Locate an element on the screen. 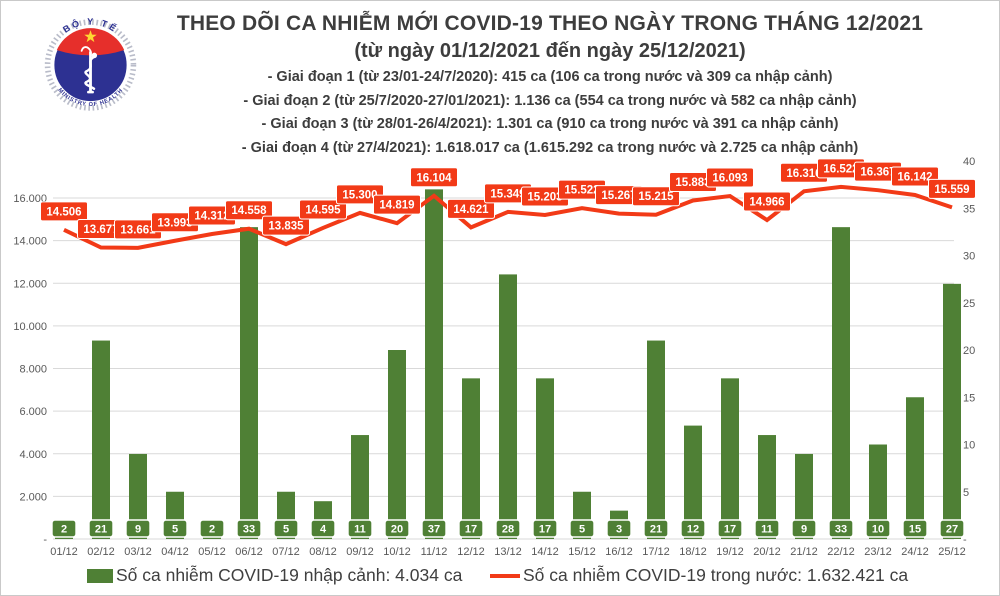  left-axis-tick-label: 10.000 is located at coordinates (30, 327).